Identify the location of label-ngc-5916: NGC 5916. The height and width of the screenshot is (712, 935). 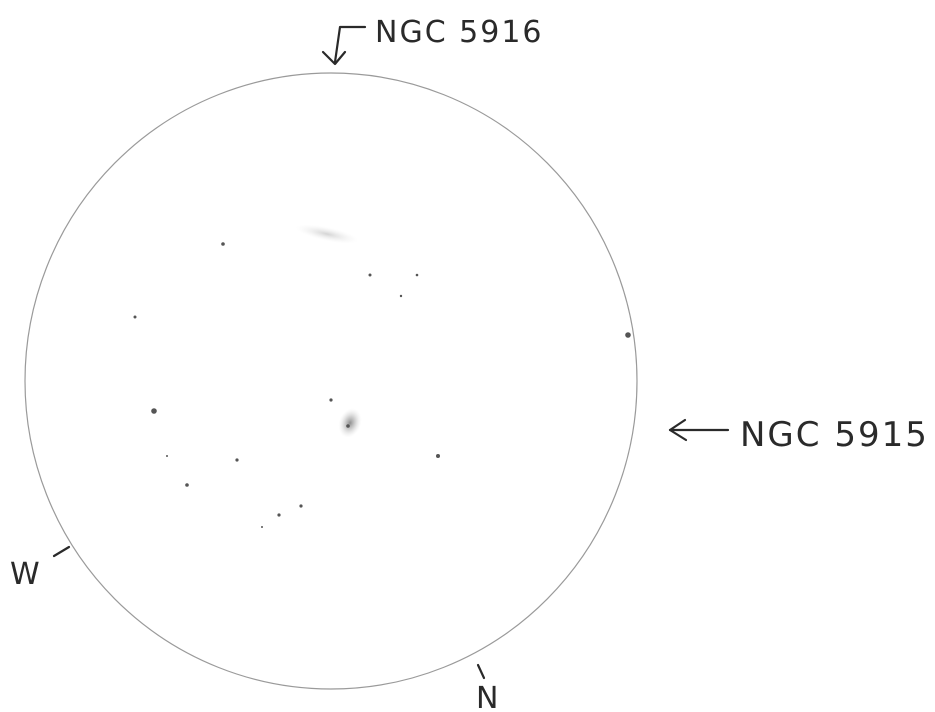
(459, 32).